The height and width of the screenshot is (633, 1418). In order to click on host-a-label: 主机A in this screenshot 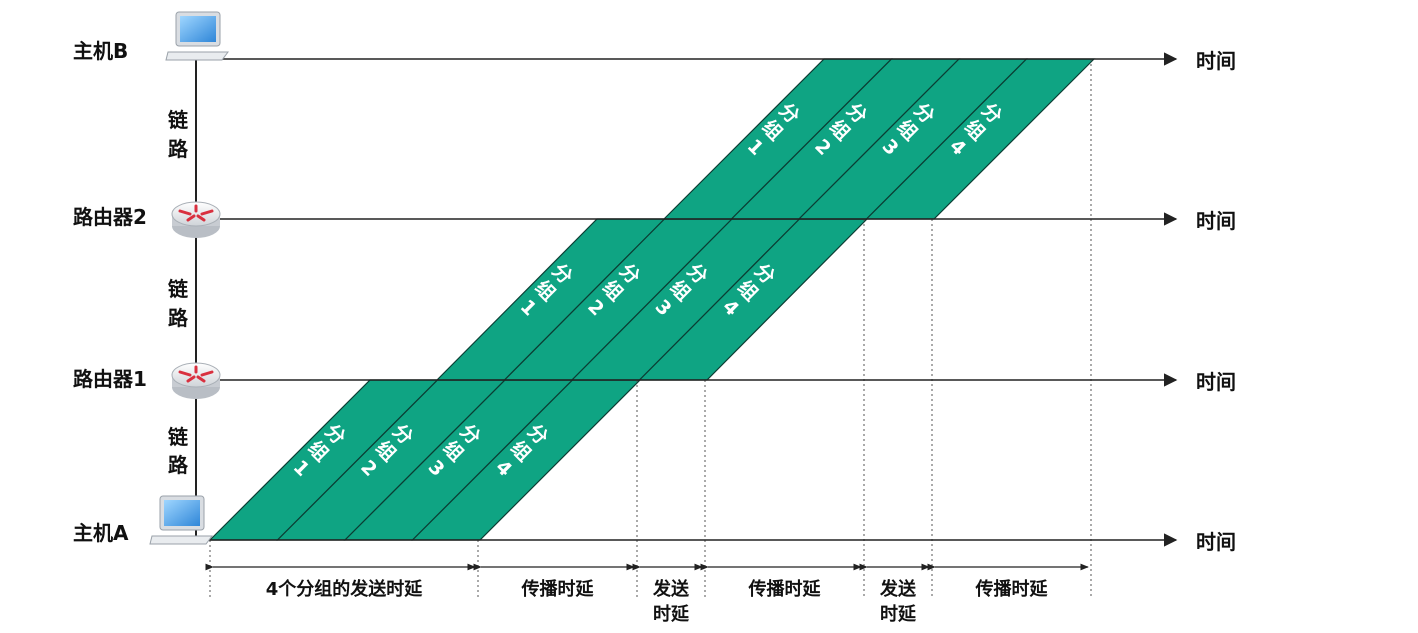, I will do `click(101, 533)`.